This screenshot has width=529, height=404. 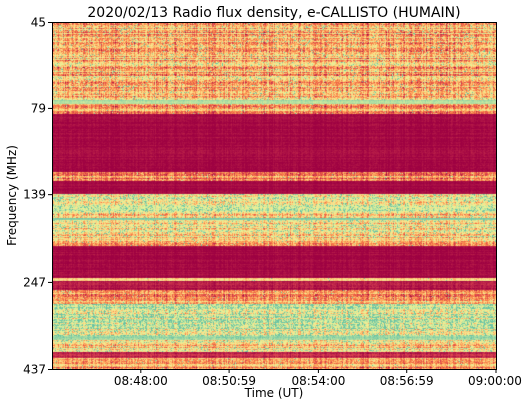 What do you see at coordinates (141, 381) in the screenshot?
I see `x-tick-label: 08:48:00` at bounding box center [141, 381].